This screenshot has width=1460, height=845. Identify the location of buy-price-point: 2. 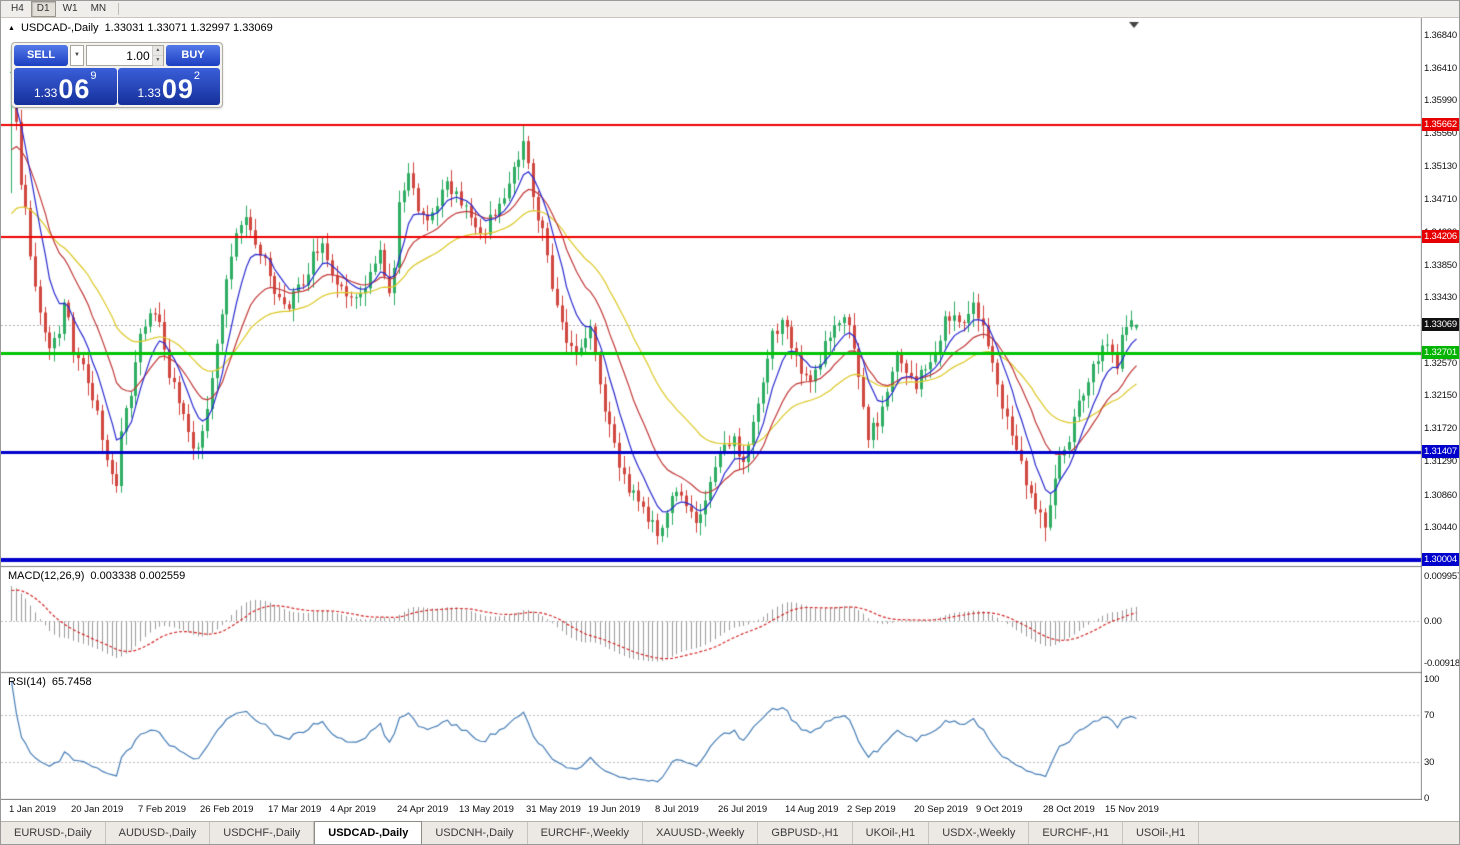
(197, 76).